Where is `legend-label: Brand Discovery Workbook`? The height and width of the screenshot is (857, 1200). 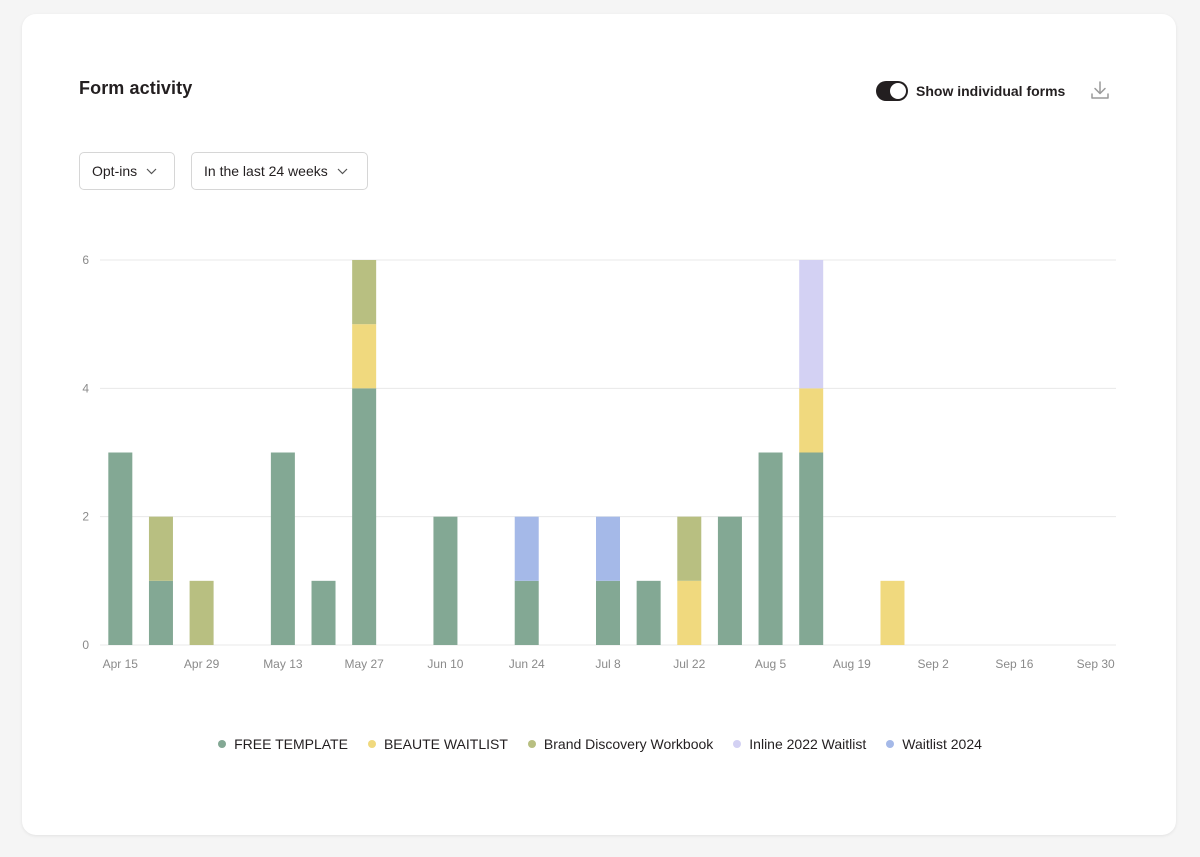
legend-label: Brand Discovery Workbook is located at coordinates (628, 744).